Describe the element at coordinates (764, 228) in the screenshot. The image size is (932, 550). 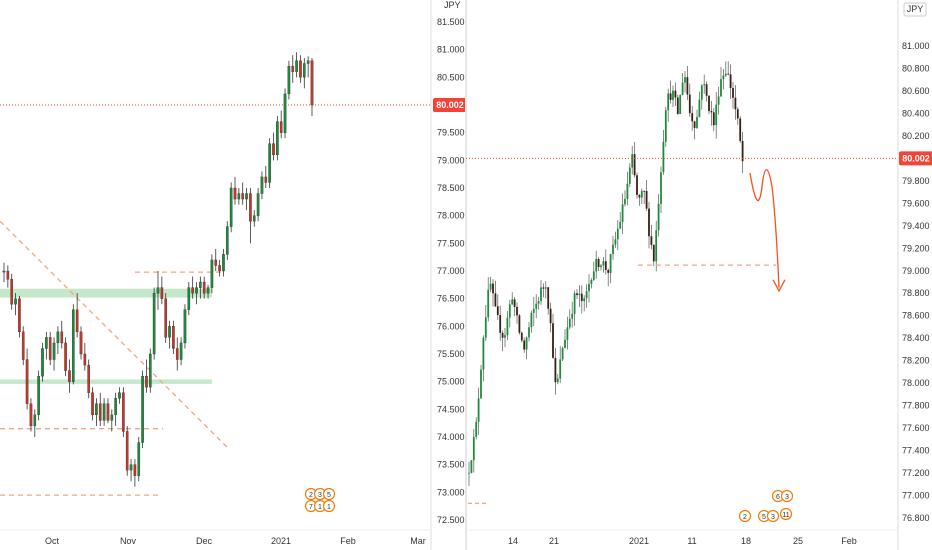
I see `projection-path` at that location.